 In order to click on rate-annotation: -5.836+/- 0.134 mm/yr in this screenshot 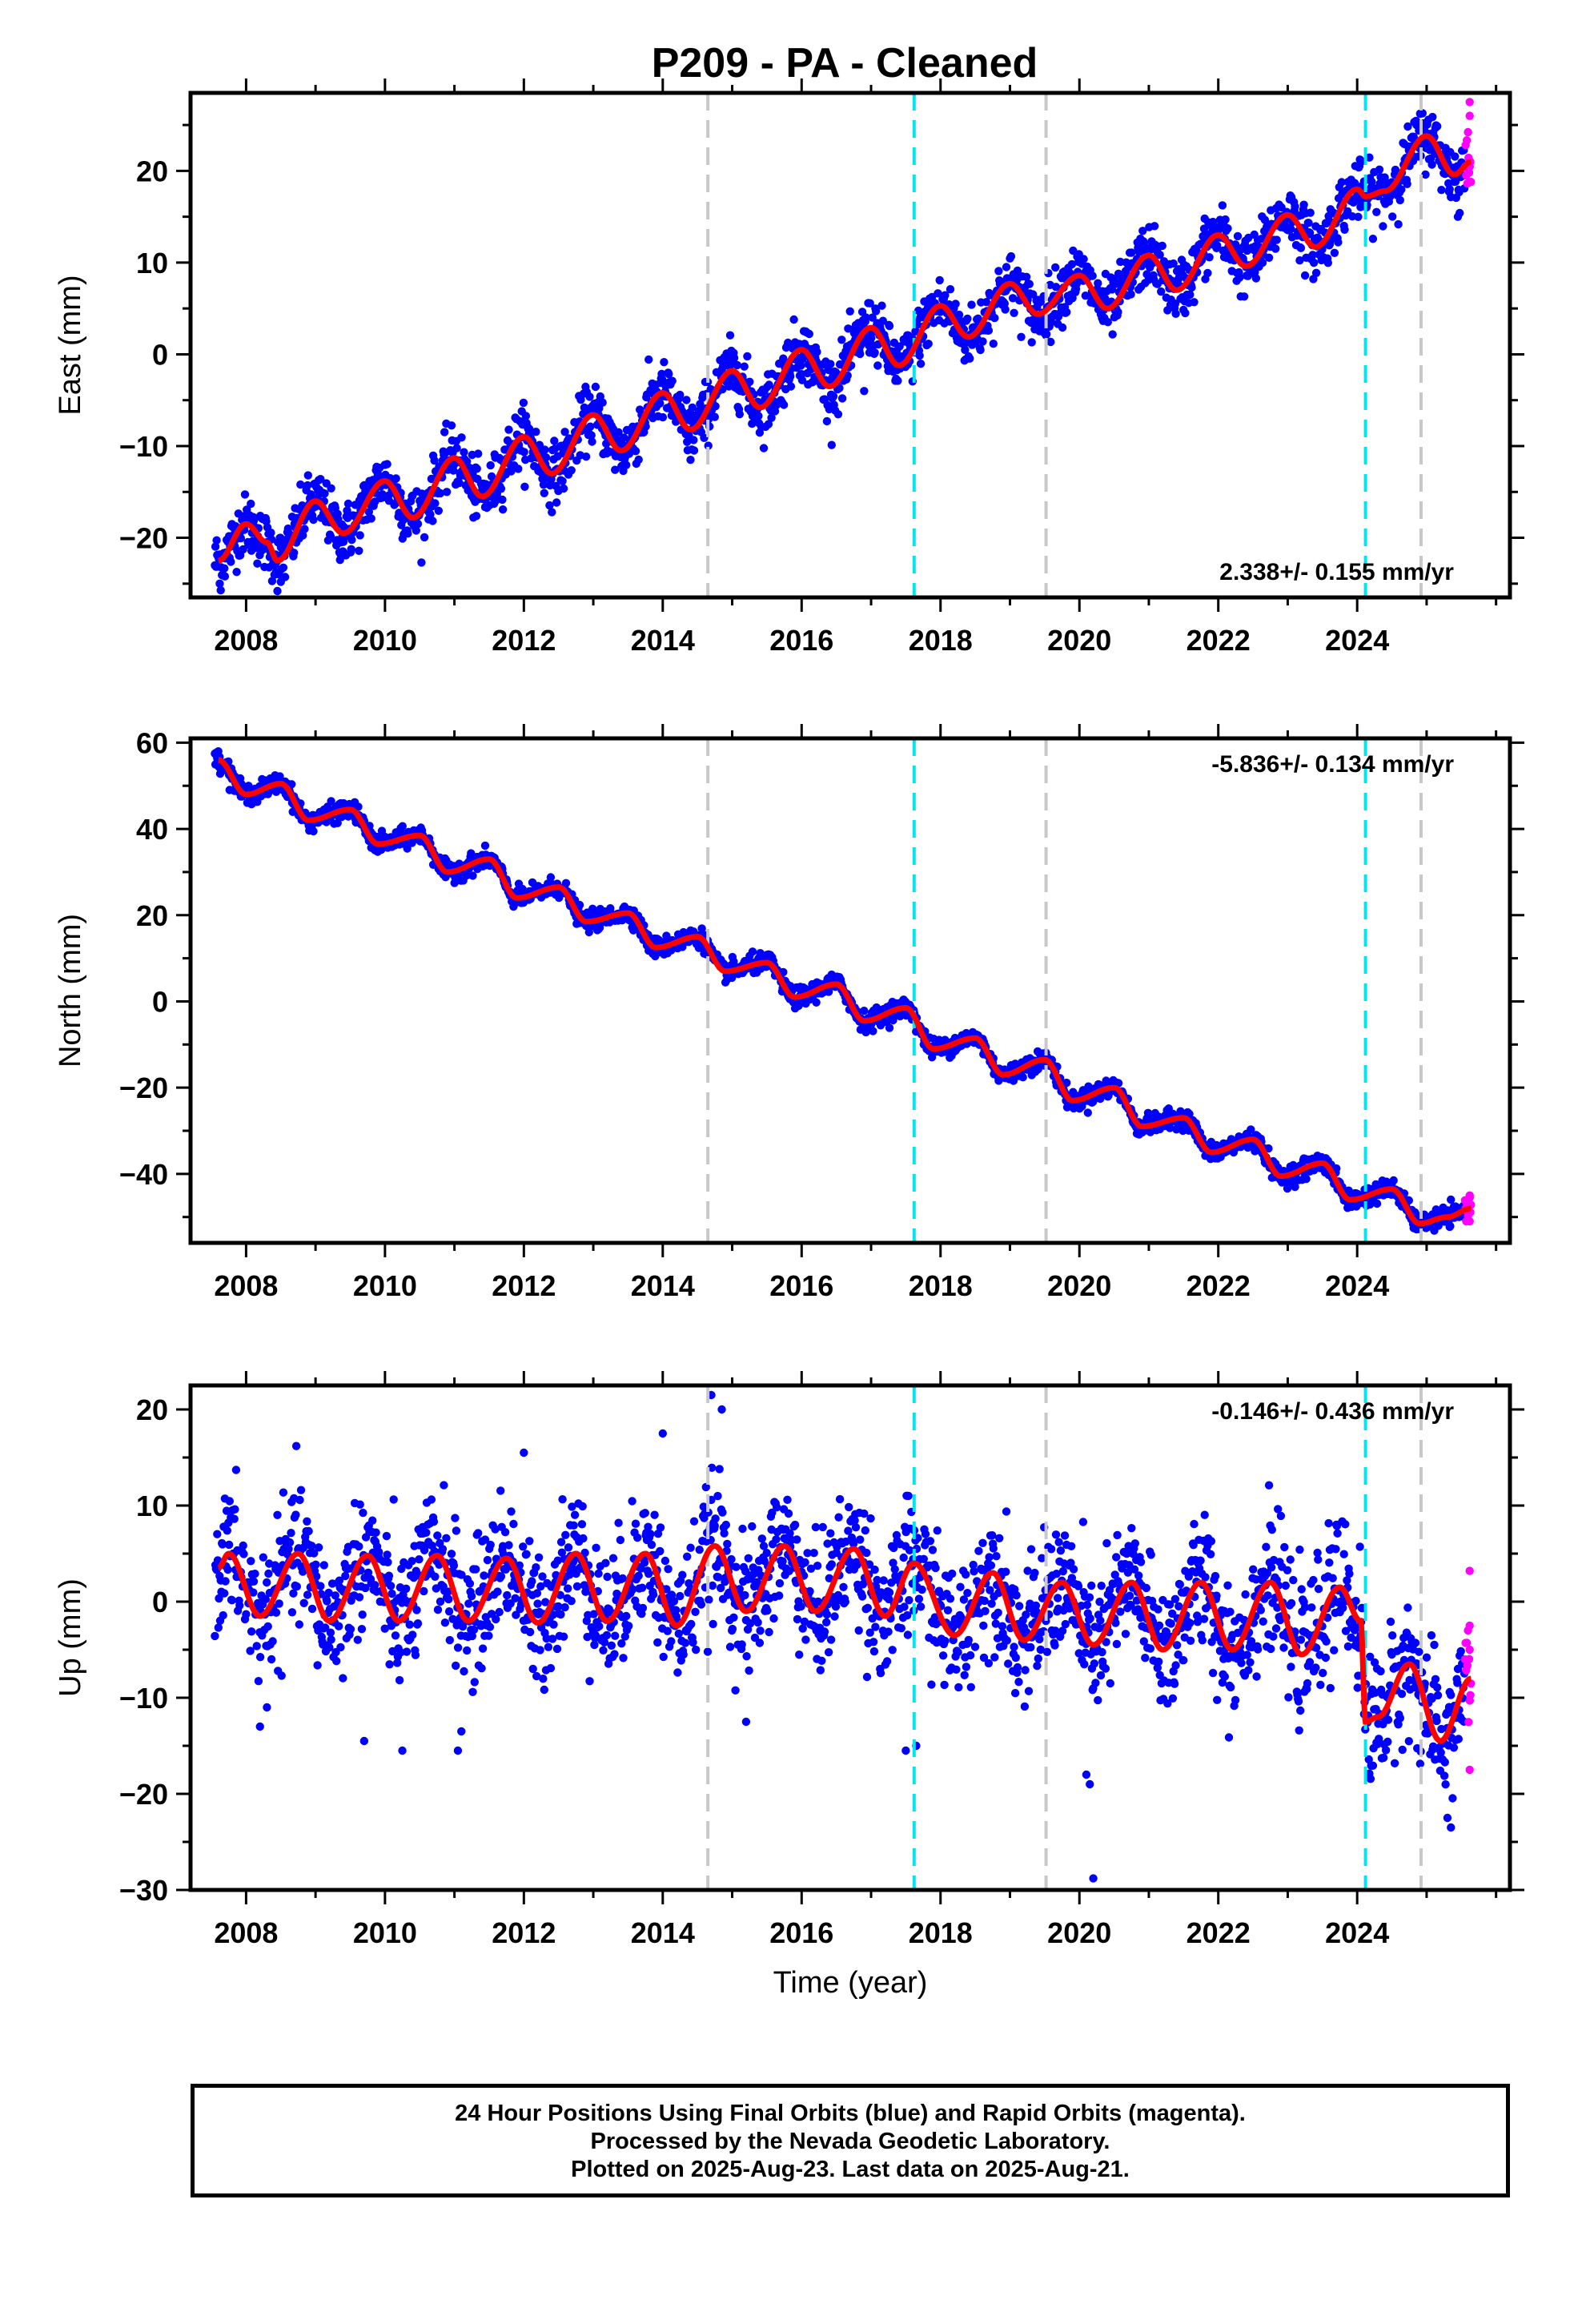, I will do `click(1332, 764)`.